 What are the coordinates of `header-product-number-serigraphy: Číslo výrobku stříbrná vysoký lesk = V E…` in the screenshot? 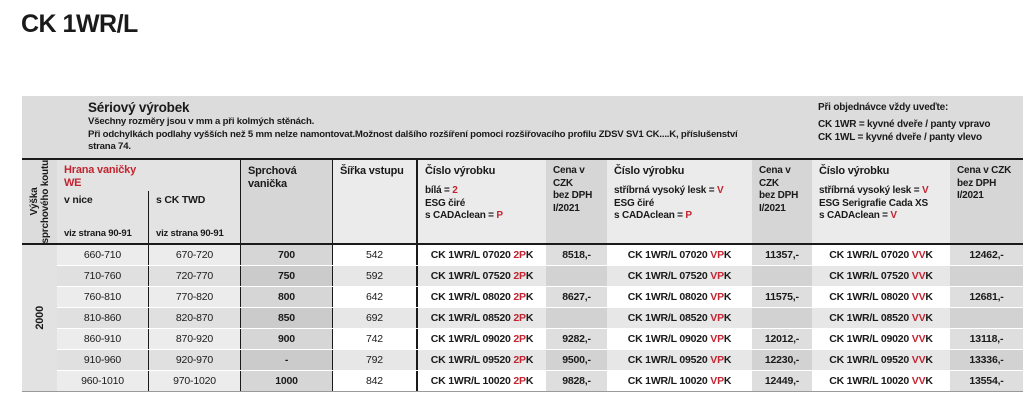 It's located at (881, 202).